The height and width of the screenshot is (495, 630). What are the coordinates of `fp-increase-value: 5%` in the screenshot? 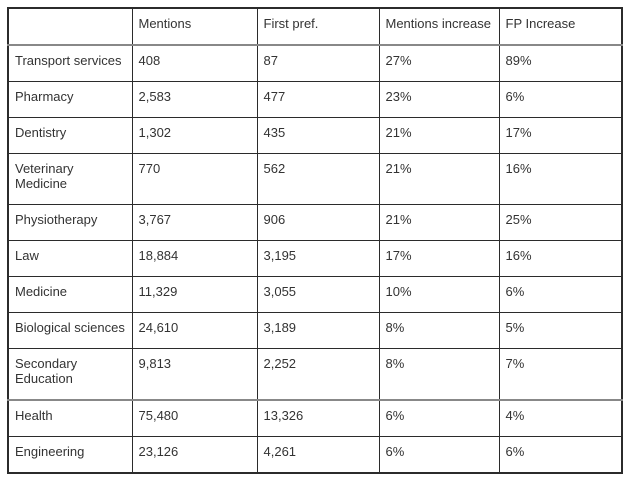 It's located at (560, 330).